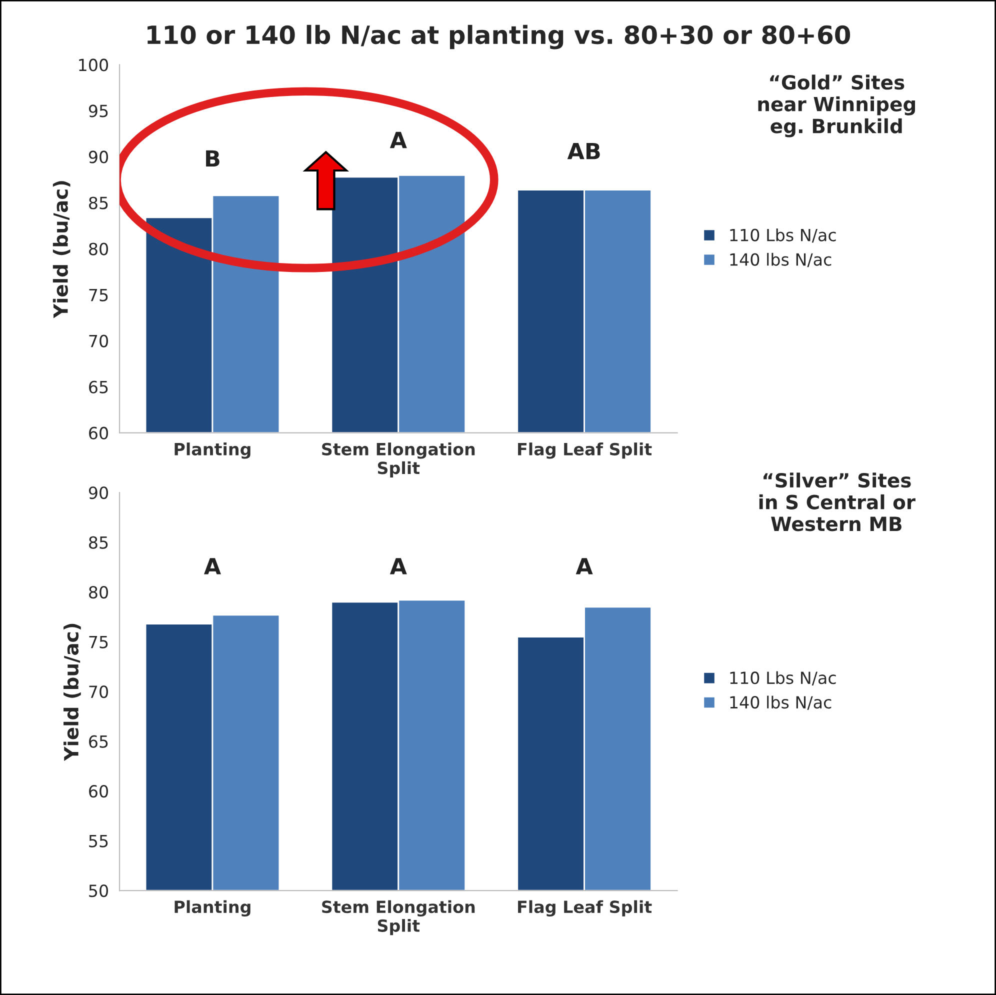 Image resolution: width=996 pixels, height=995 pixels. What do you see at coordinates (98, 841) in the screenshot?
I see `y-tick-label: 55` at bounding box center [98, 841].